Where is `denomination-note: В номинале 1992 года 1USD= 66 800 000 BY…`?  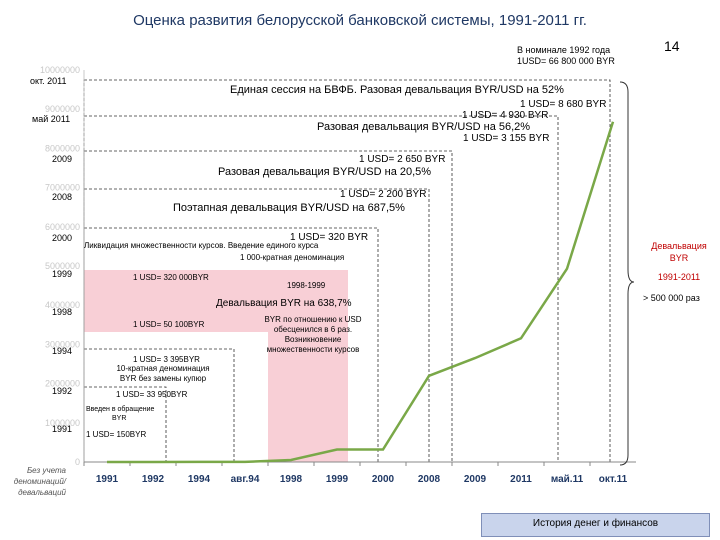 denomination-note: В номинале 1992 года 1USD= 66 800 000 BY… is located at coordinates (566, 56).